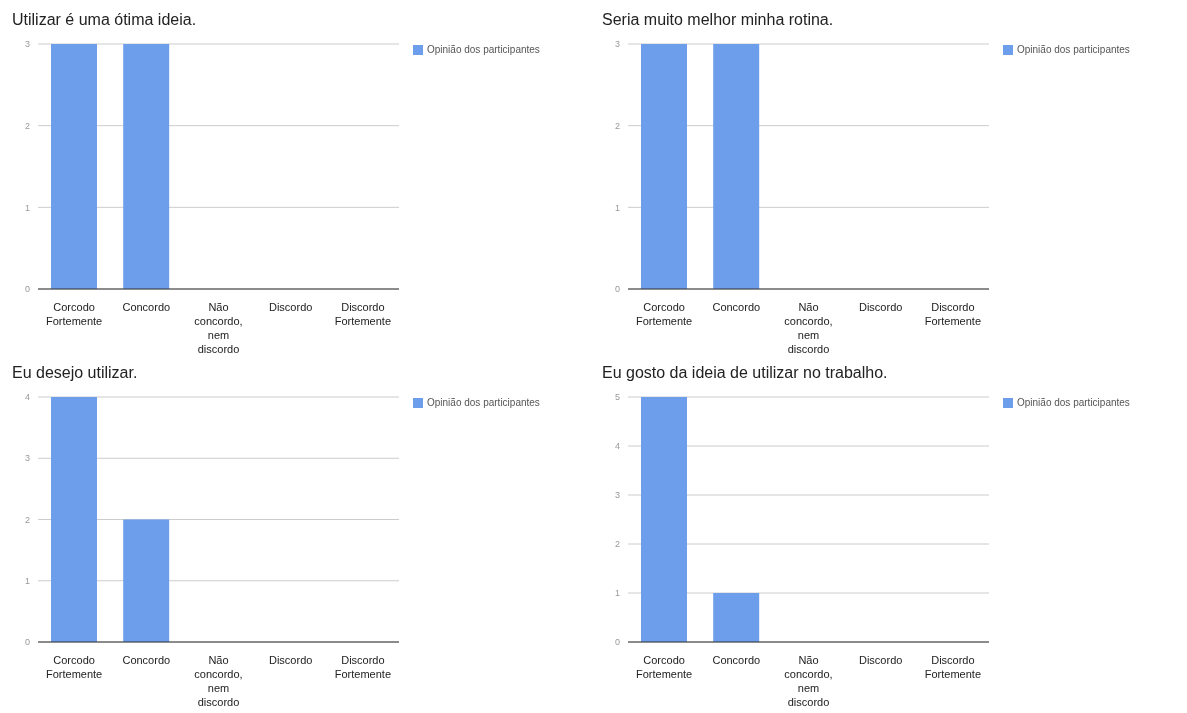 The image size is (1187, 713). What do you see at coordinates (617, 397) in the screenshot?
I see `y-tick-label: 5` at bounding box center [617, 397].